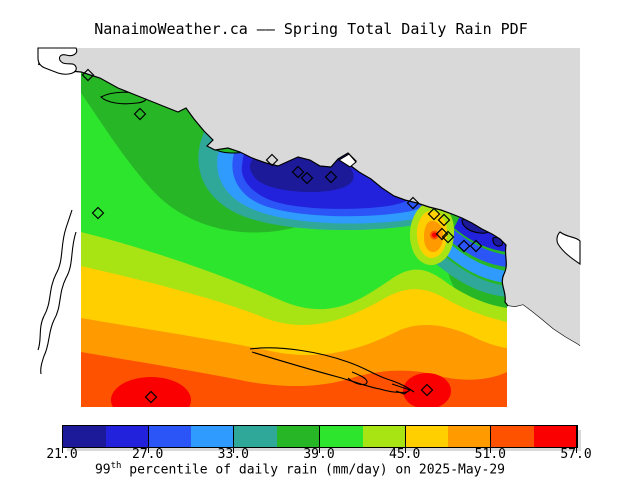 This screenshot has width=640, height=480. What do you see at coordinates (490, 454) in the screenshot?
I see `colorbar-tick-label: 51.0` at bounding box center [490, 454].